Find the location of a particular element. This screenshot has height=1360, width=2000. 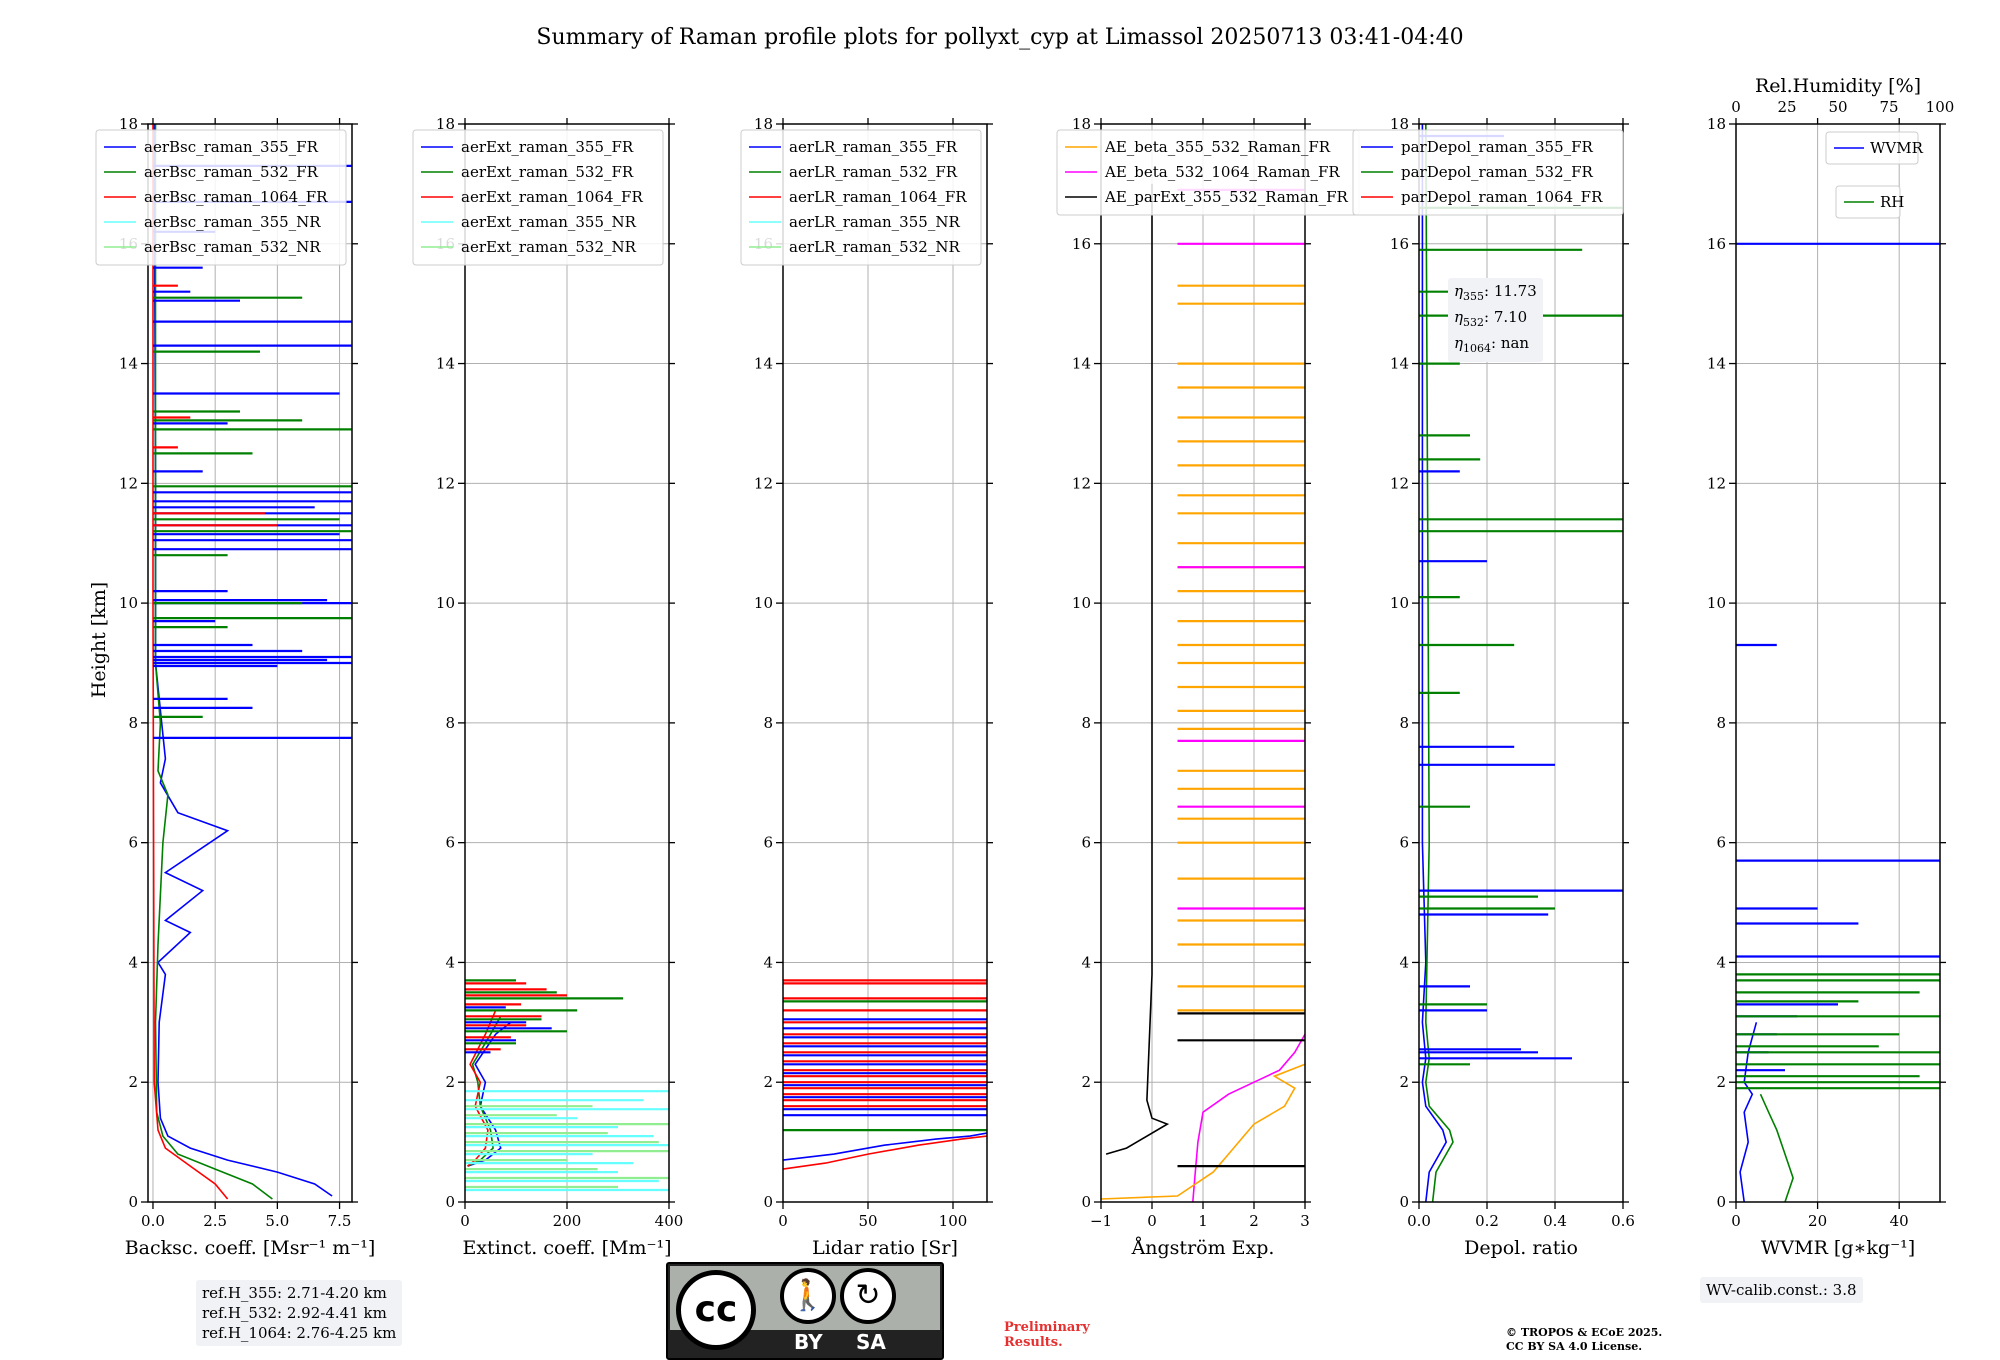

x-axis-label: Lidar ratio [Sr] is located at coordinates (885, 1248).